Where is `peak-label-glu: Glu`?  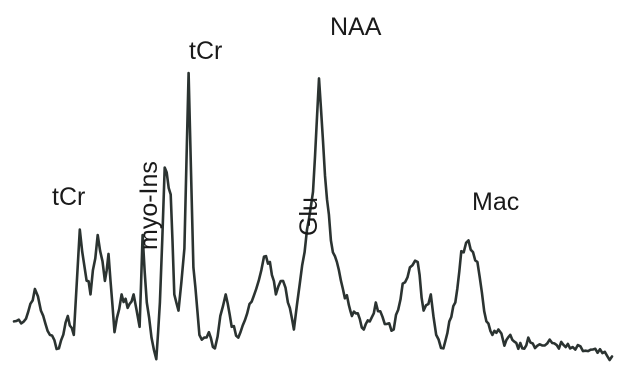
peak-label-glu: Glu is located at coordinates (309, 216).